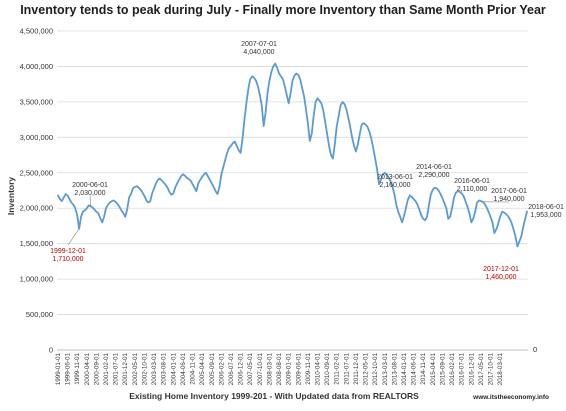  What do you see at coordinates (356, 369) in the screenshot?
I see `x-tick-label: 2011-12-01` at bounding box center [356, 369].